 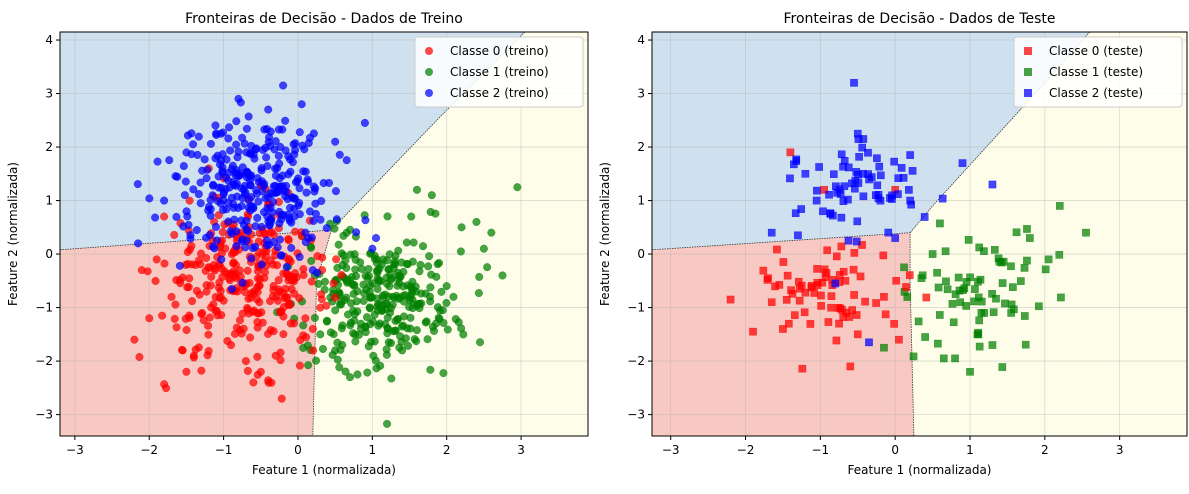 What do you see at coordinates (641, 147) in the screenshot?
I see `y-tick-label: 2` at bounding box center [641, 147].